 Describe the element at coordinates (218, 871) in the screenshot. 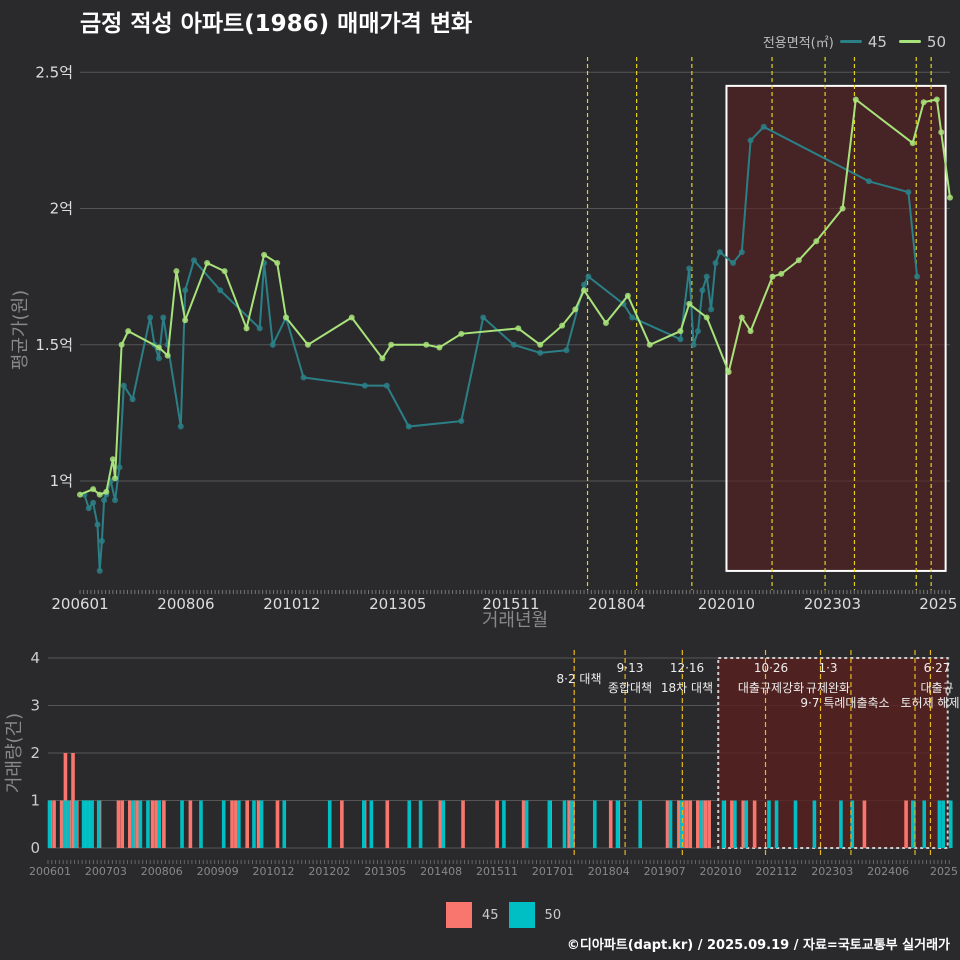

I see `x-tick-label-bottom: 200909` at that location.